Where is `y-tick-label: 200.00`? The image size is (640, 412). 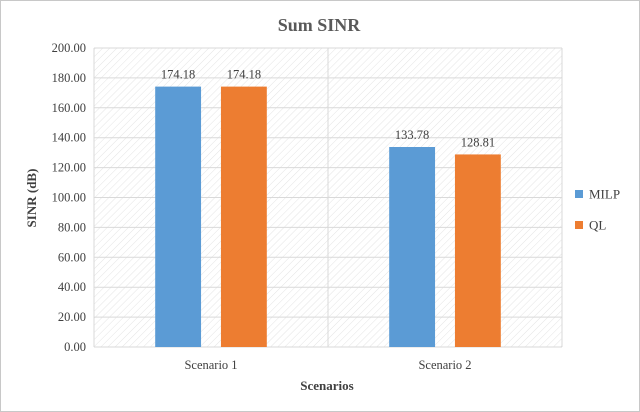
y-tick-label: 200.00 is located at coordinates (69, 48).